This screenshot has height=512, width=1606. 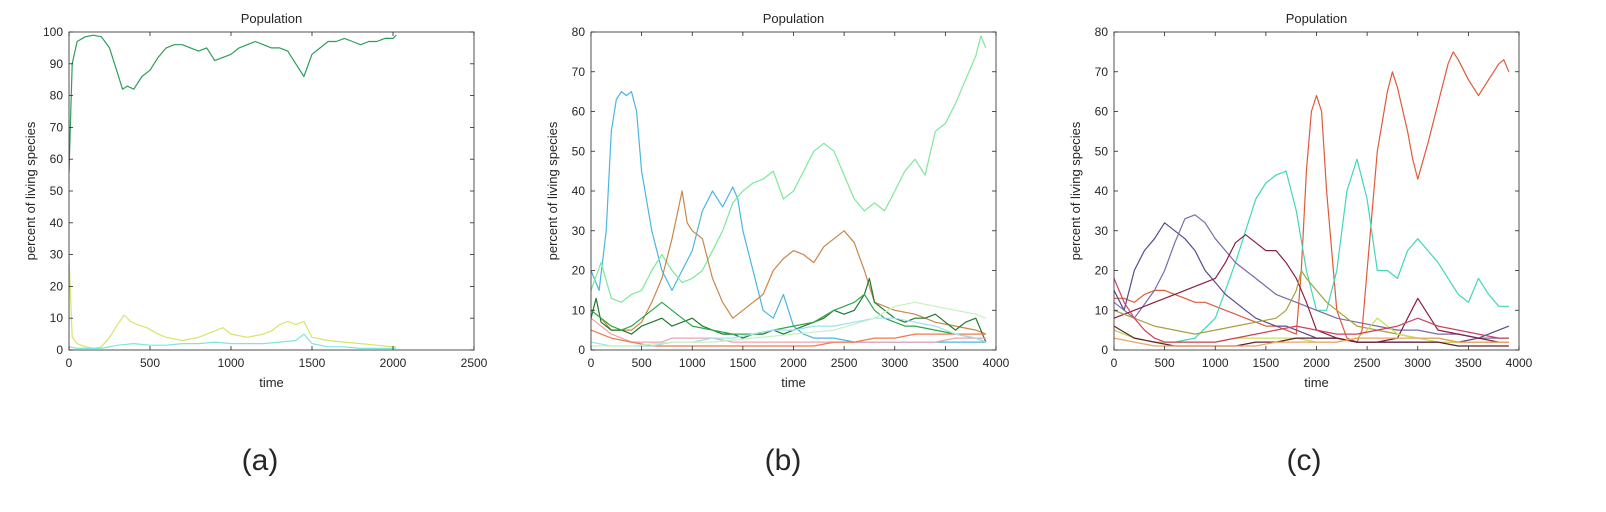 What do you see at coordinates (53, 32) in the screenshot?
I see `y-tick-label: 100` at bounding box center [53, 32].